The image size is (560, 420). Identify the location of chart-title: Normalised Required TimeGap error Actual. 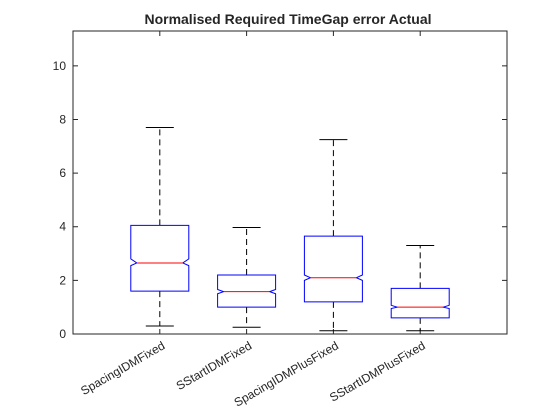
(287, 19).